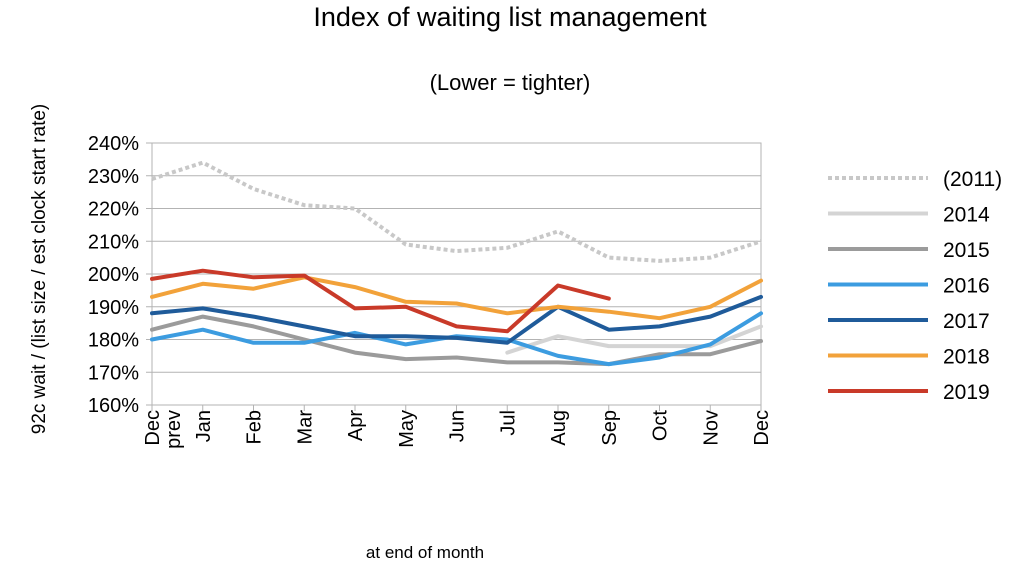  What do you see at coordinates (113, 210) in the screenshot?
I see `y-tick-label: 220%` at bounding box center [113, 210].